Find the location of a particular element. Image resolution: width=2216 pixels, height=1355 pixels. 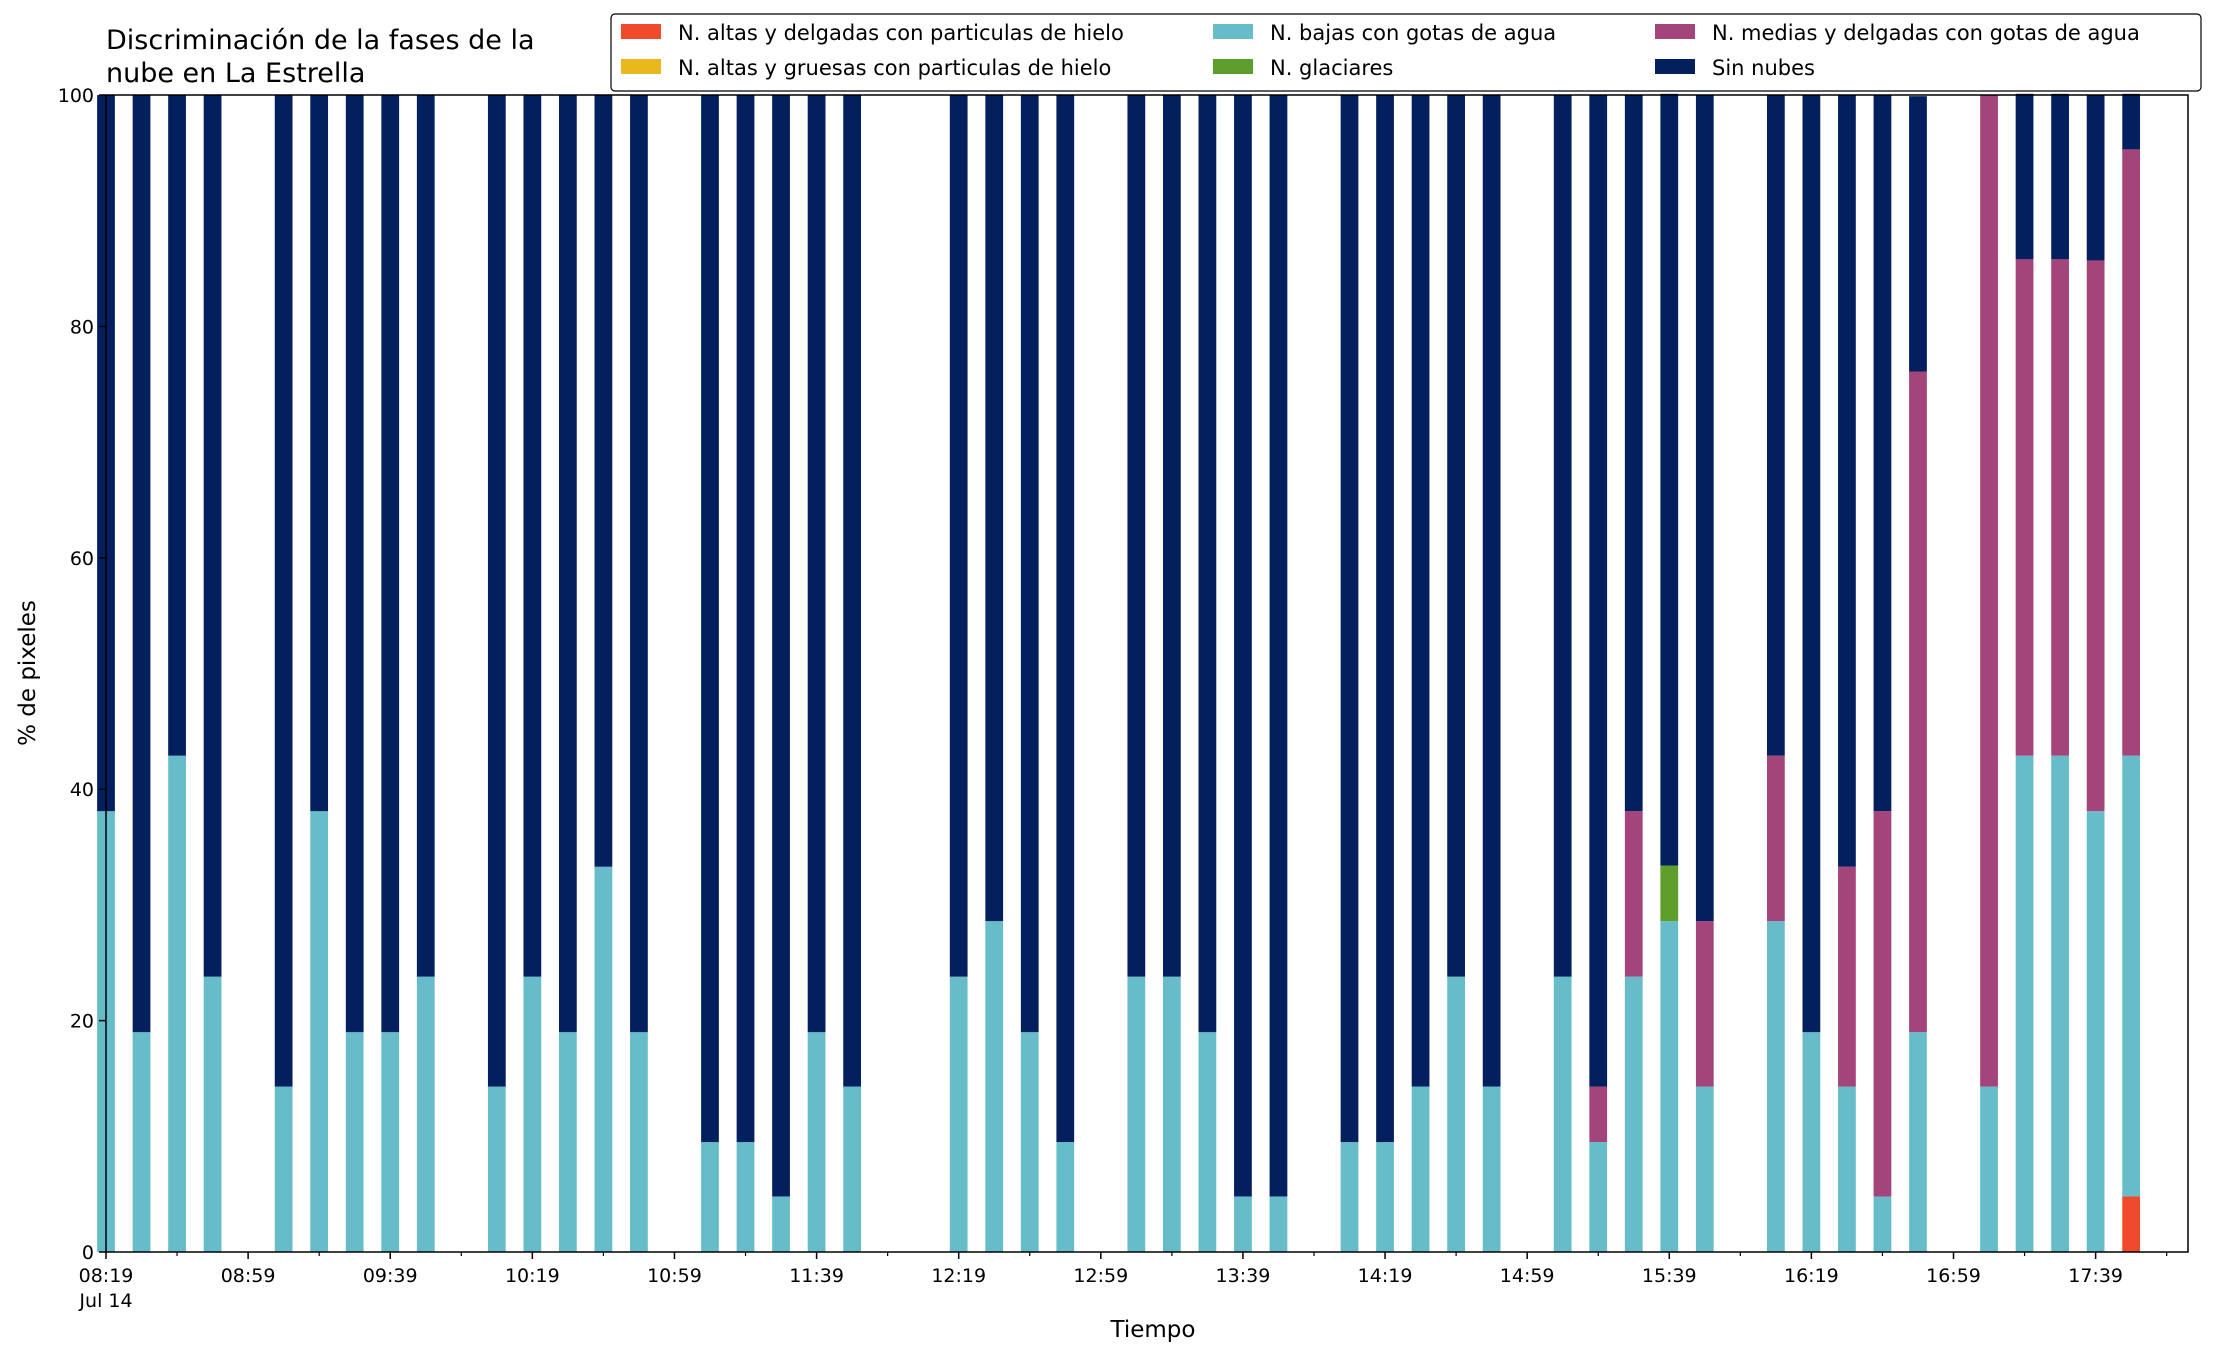

x-date-label: Jul 14 is located at coordinates (105, 1301).